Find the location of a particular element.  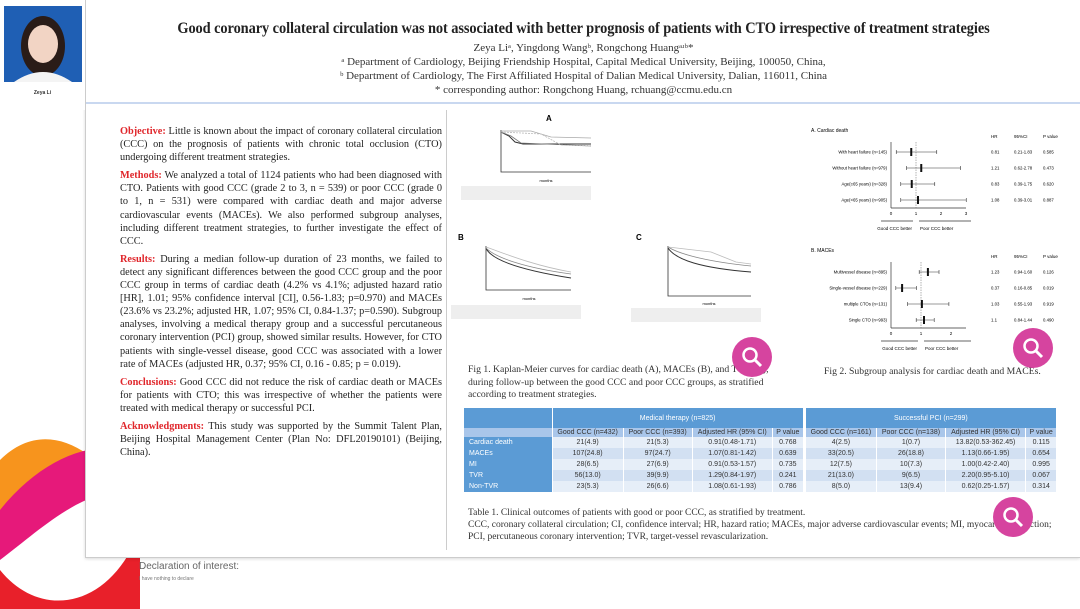

forest-tick-label: 3 is located at coordinates (966, 213).